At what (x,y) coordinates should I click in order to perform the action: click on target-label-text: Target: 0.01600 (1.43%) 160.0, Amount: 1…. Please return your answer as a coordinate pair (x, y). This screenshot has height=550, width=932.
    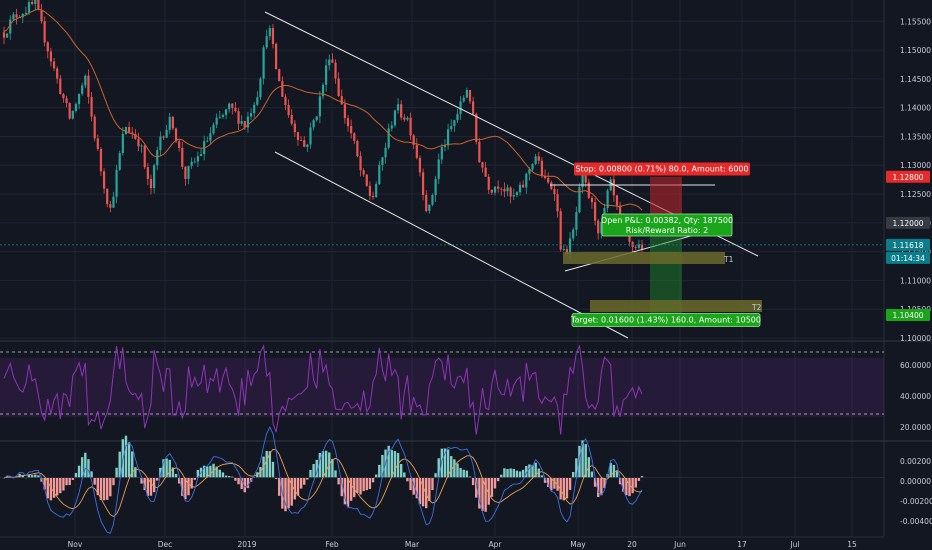
    Looking at the image, I should click on (665, 320).